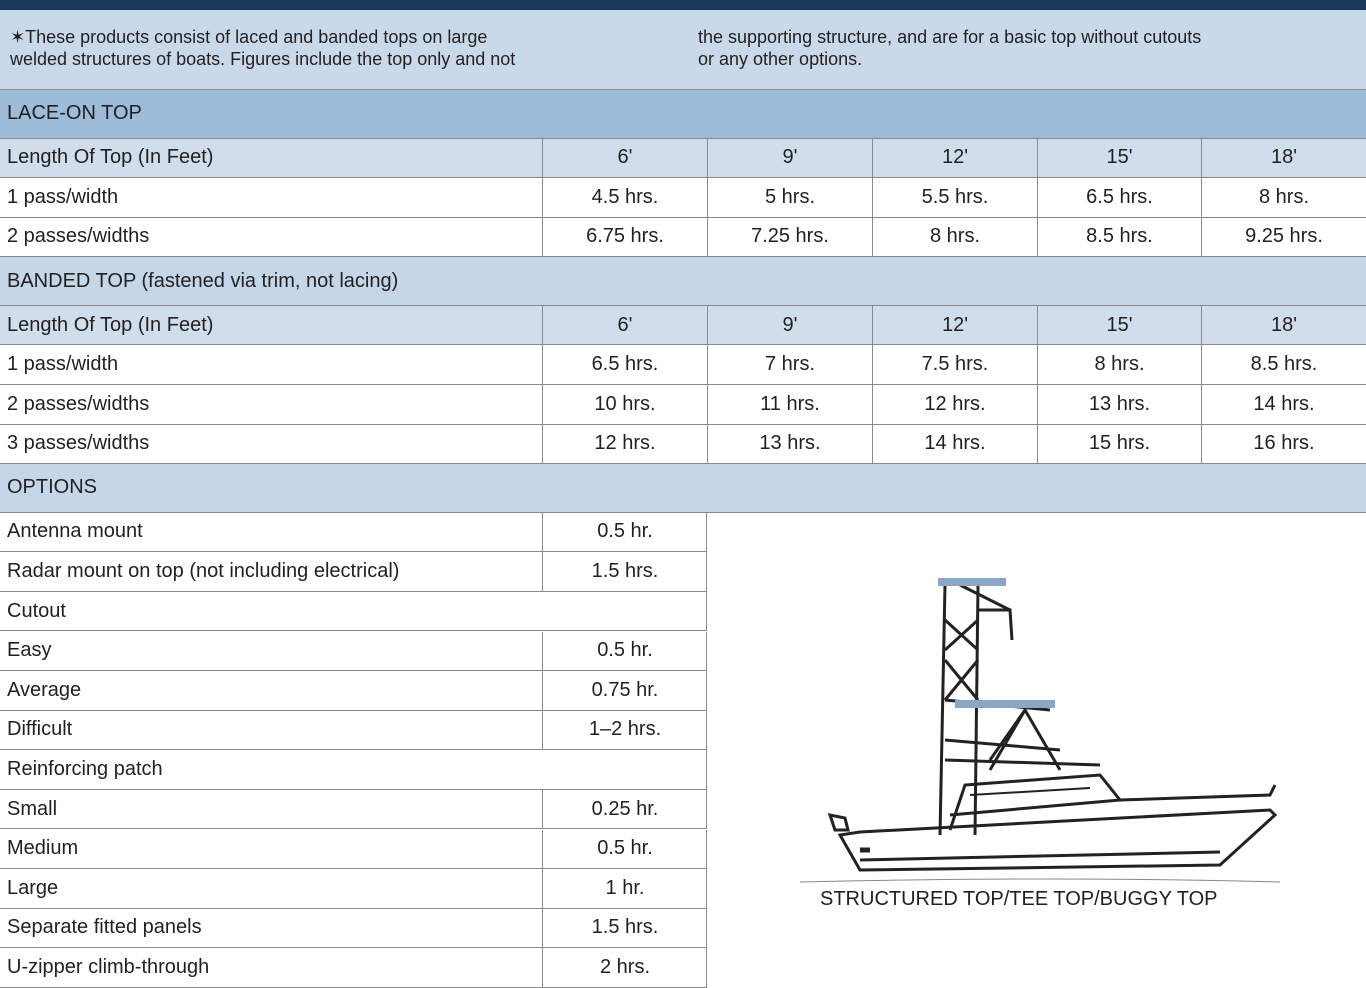 The image size is (1366, 988). Describe the element at coordinates (954, 198) in the screenshot. I see `value-cell: 5.5 hrs.` at that location.